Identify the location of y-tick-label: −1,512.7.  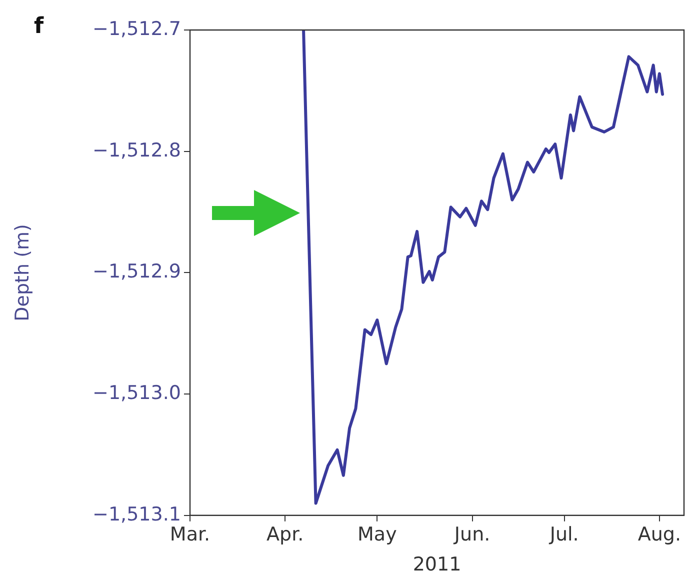
(136, 29).